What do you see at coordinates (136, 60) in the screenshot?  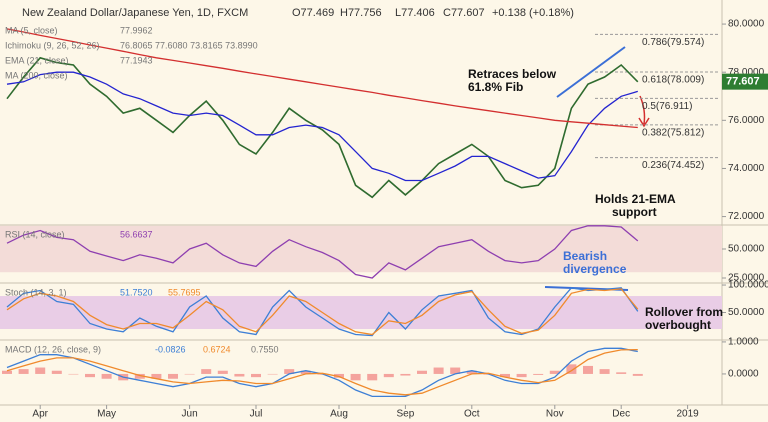 I see `indicator-legend-value: 77.1943` at bounding box center [136, 60].